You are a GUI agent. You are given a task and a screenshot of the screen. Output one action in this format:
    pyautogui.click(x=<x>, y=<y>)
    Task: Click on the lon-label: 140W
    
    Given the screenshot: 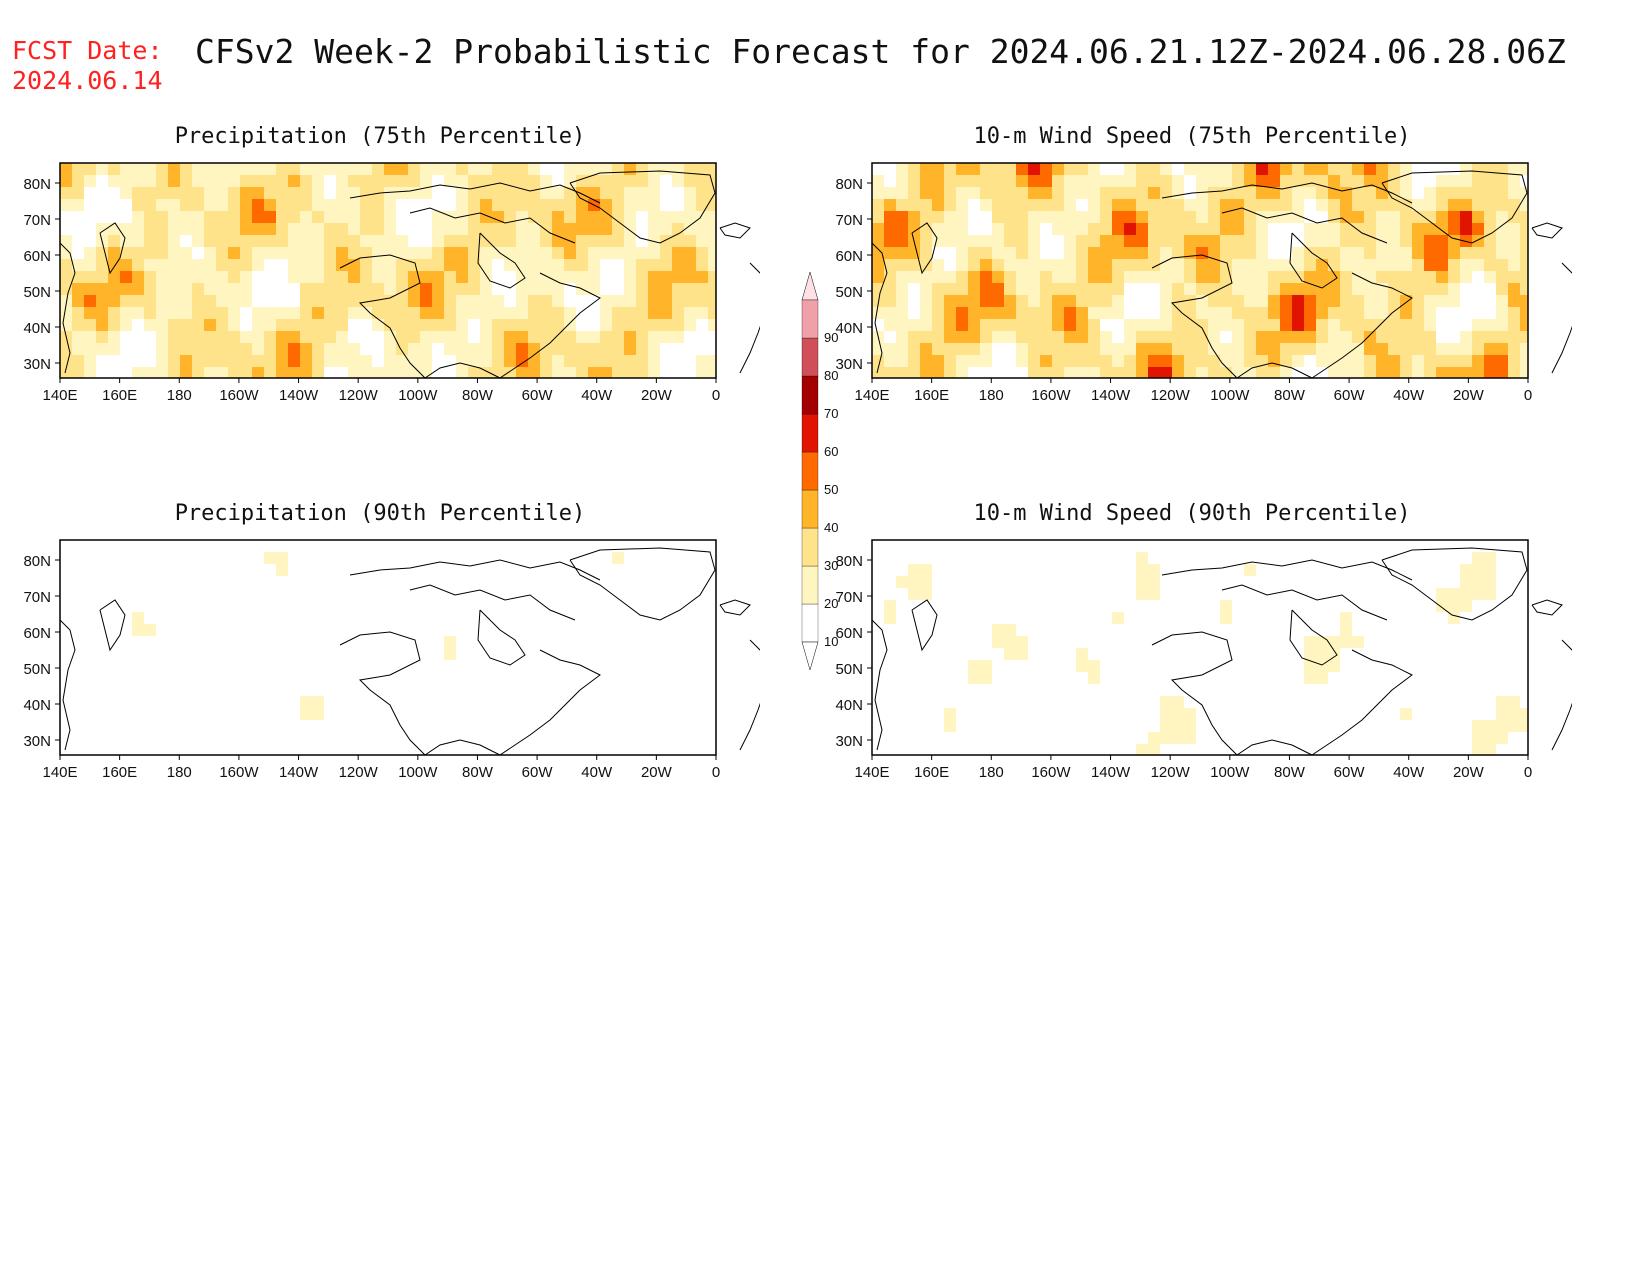 What is the action you would take?
    pyautogui.click(x=299, y=772)
    